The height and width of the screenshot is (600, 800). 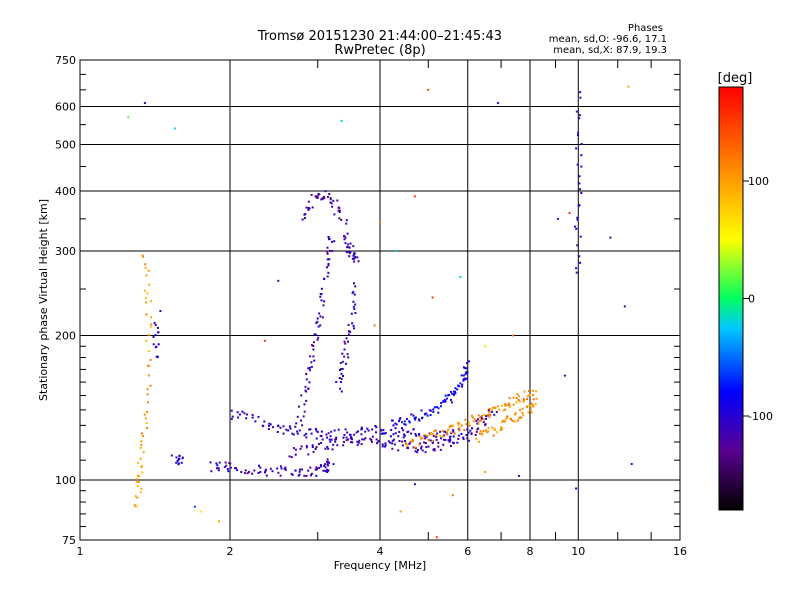 I want to click on y-tick-label: 200, so click(x=65, y=336).